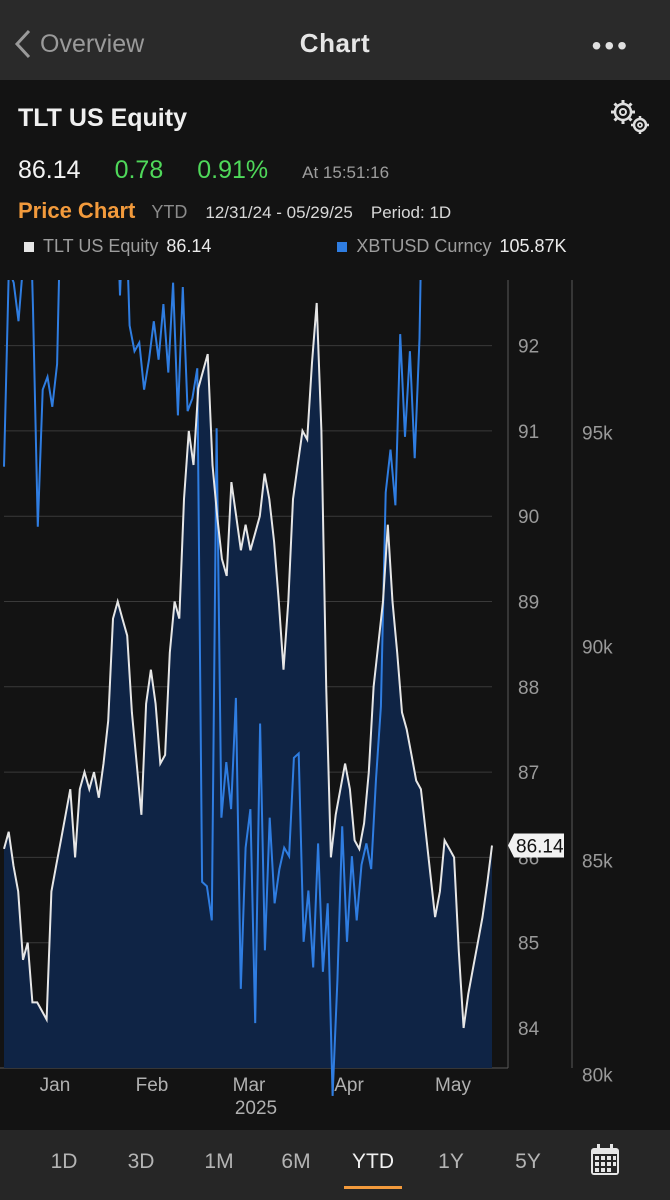  Describe the element at coordinates (629, 117) in the screenshot. I see `gears-icon` at that location.